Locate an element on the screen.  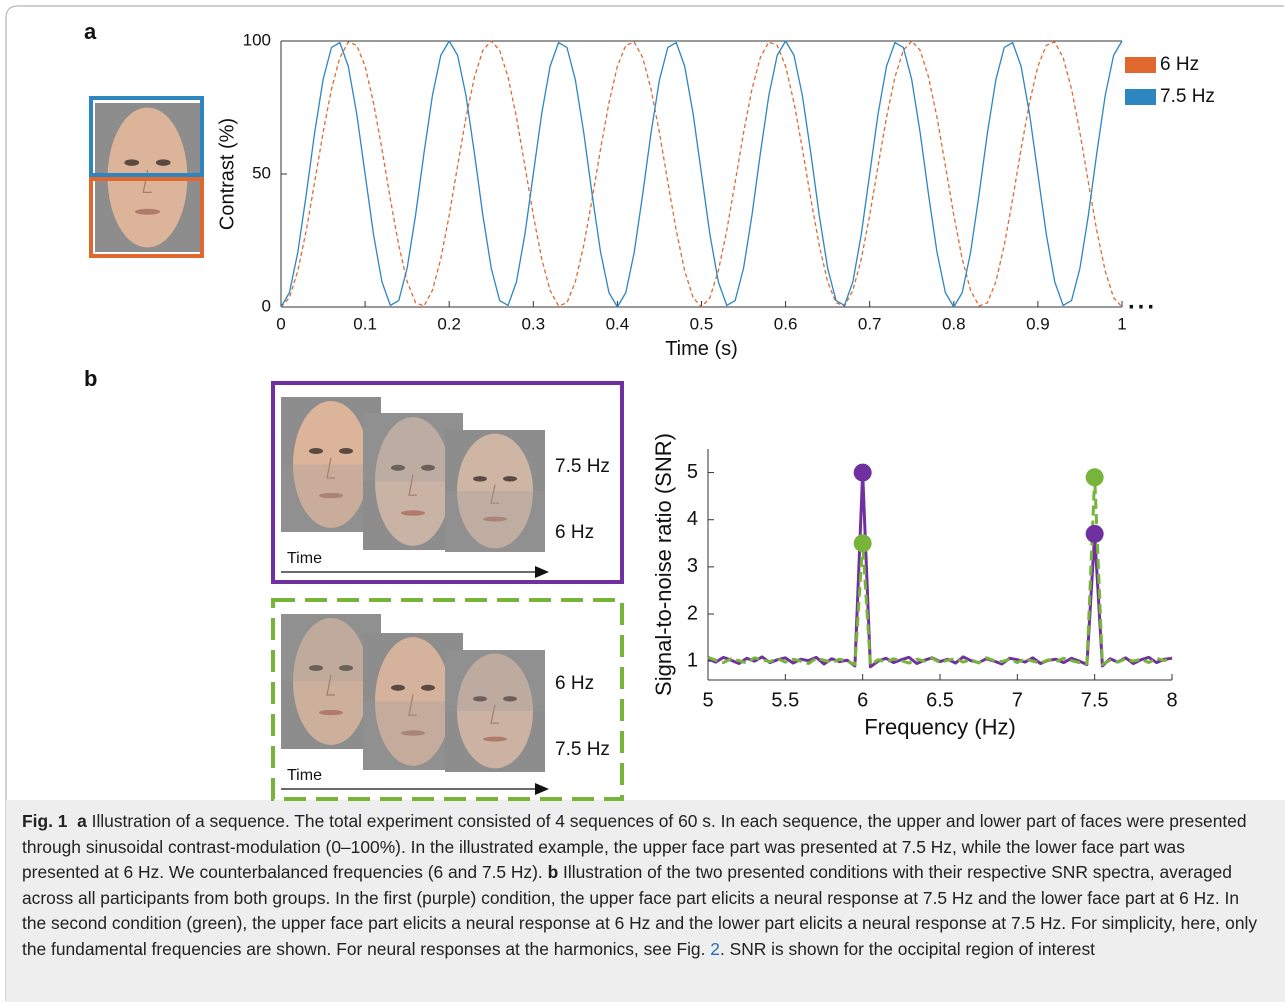
upper-face-box is located at coordinates (146, 136).